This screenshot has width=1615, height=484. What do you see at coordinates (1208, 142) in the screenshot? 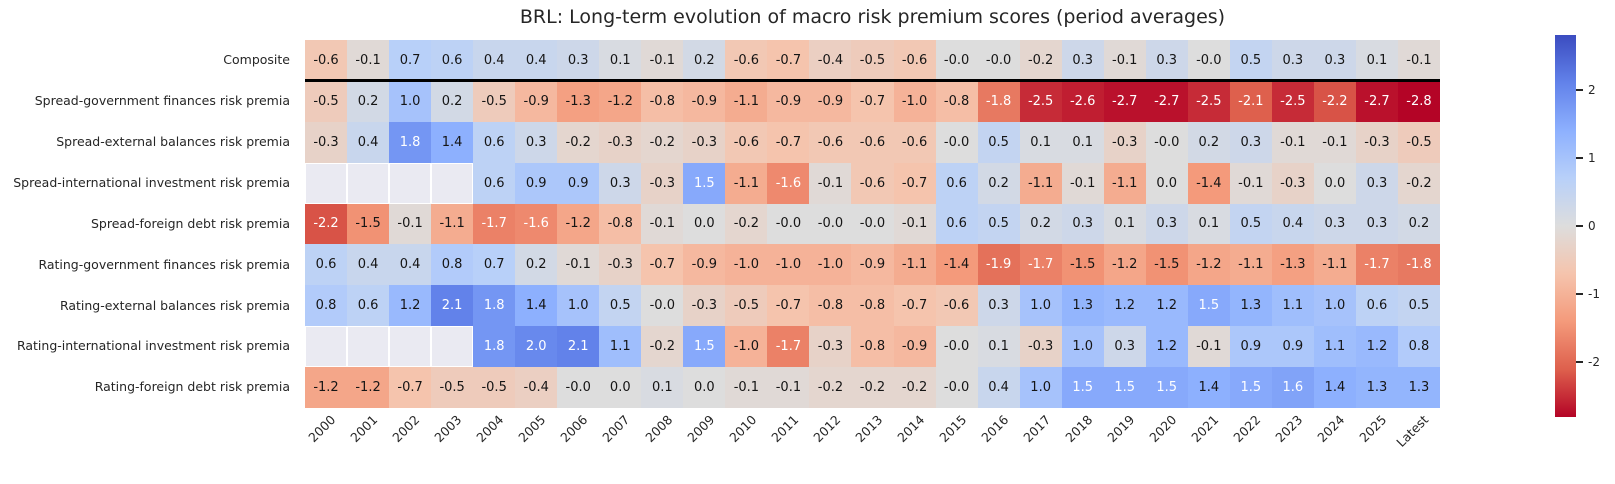
I see `heatmap-cell: 0.2` at bounding box center [1208, 142].